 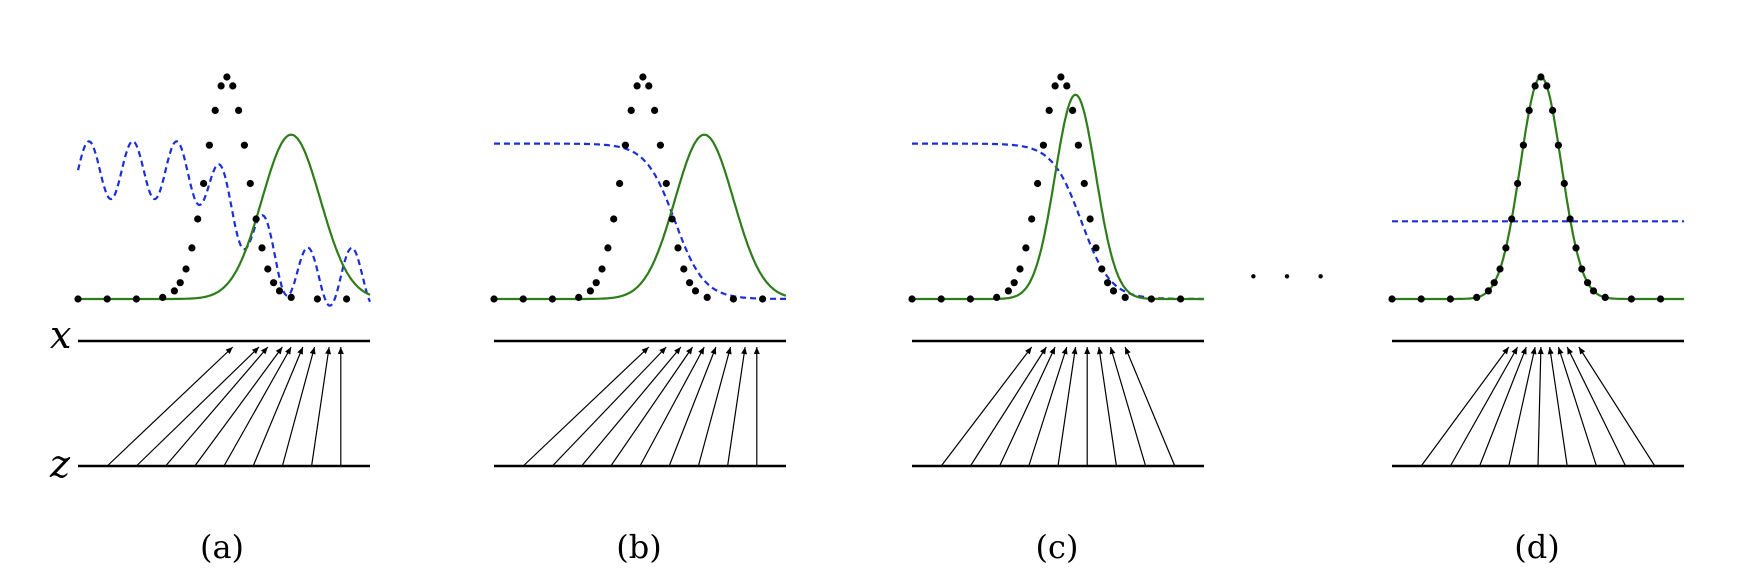 I want to click on panel-label-a: (a), so click(x=222, y=547).